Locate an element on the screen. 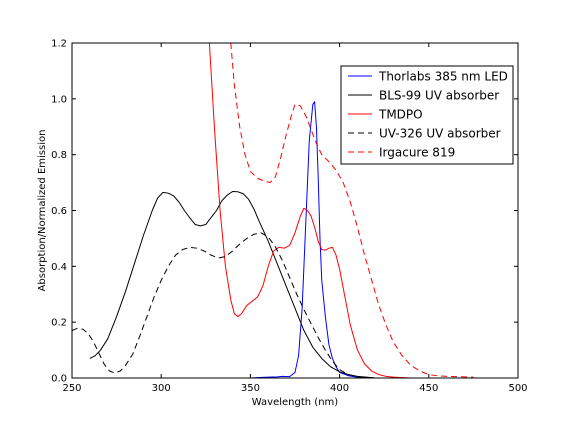 The image size is (576, 432). legend-label-4: UV-326 UV absorber is located at coordinates (440, 134).